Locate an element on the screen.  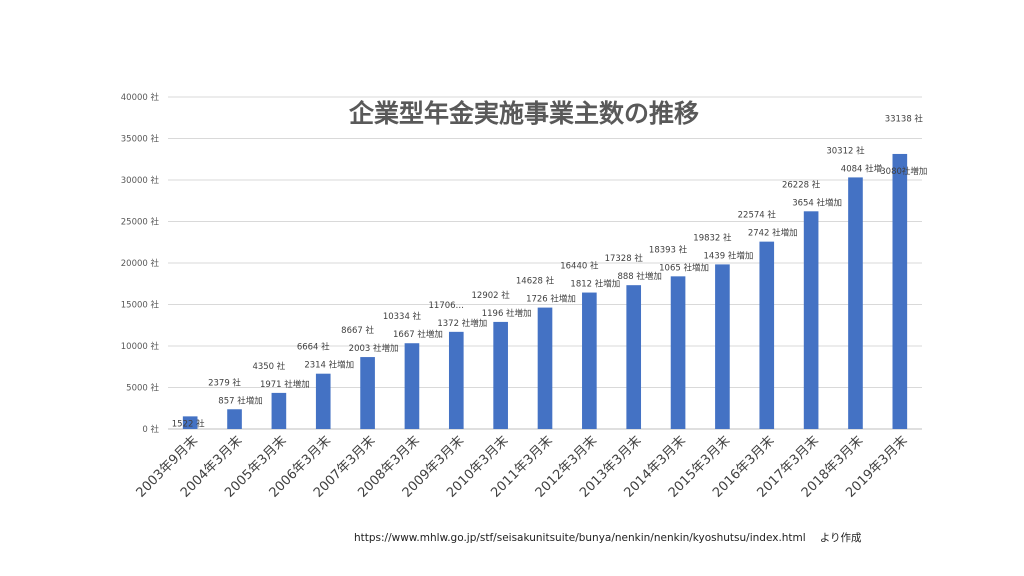
increase-label: 1065 社増加 is located at coordinates (684, 267).